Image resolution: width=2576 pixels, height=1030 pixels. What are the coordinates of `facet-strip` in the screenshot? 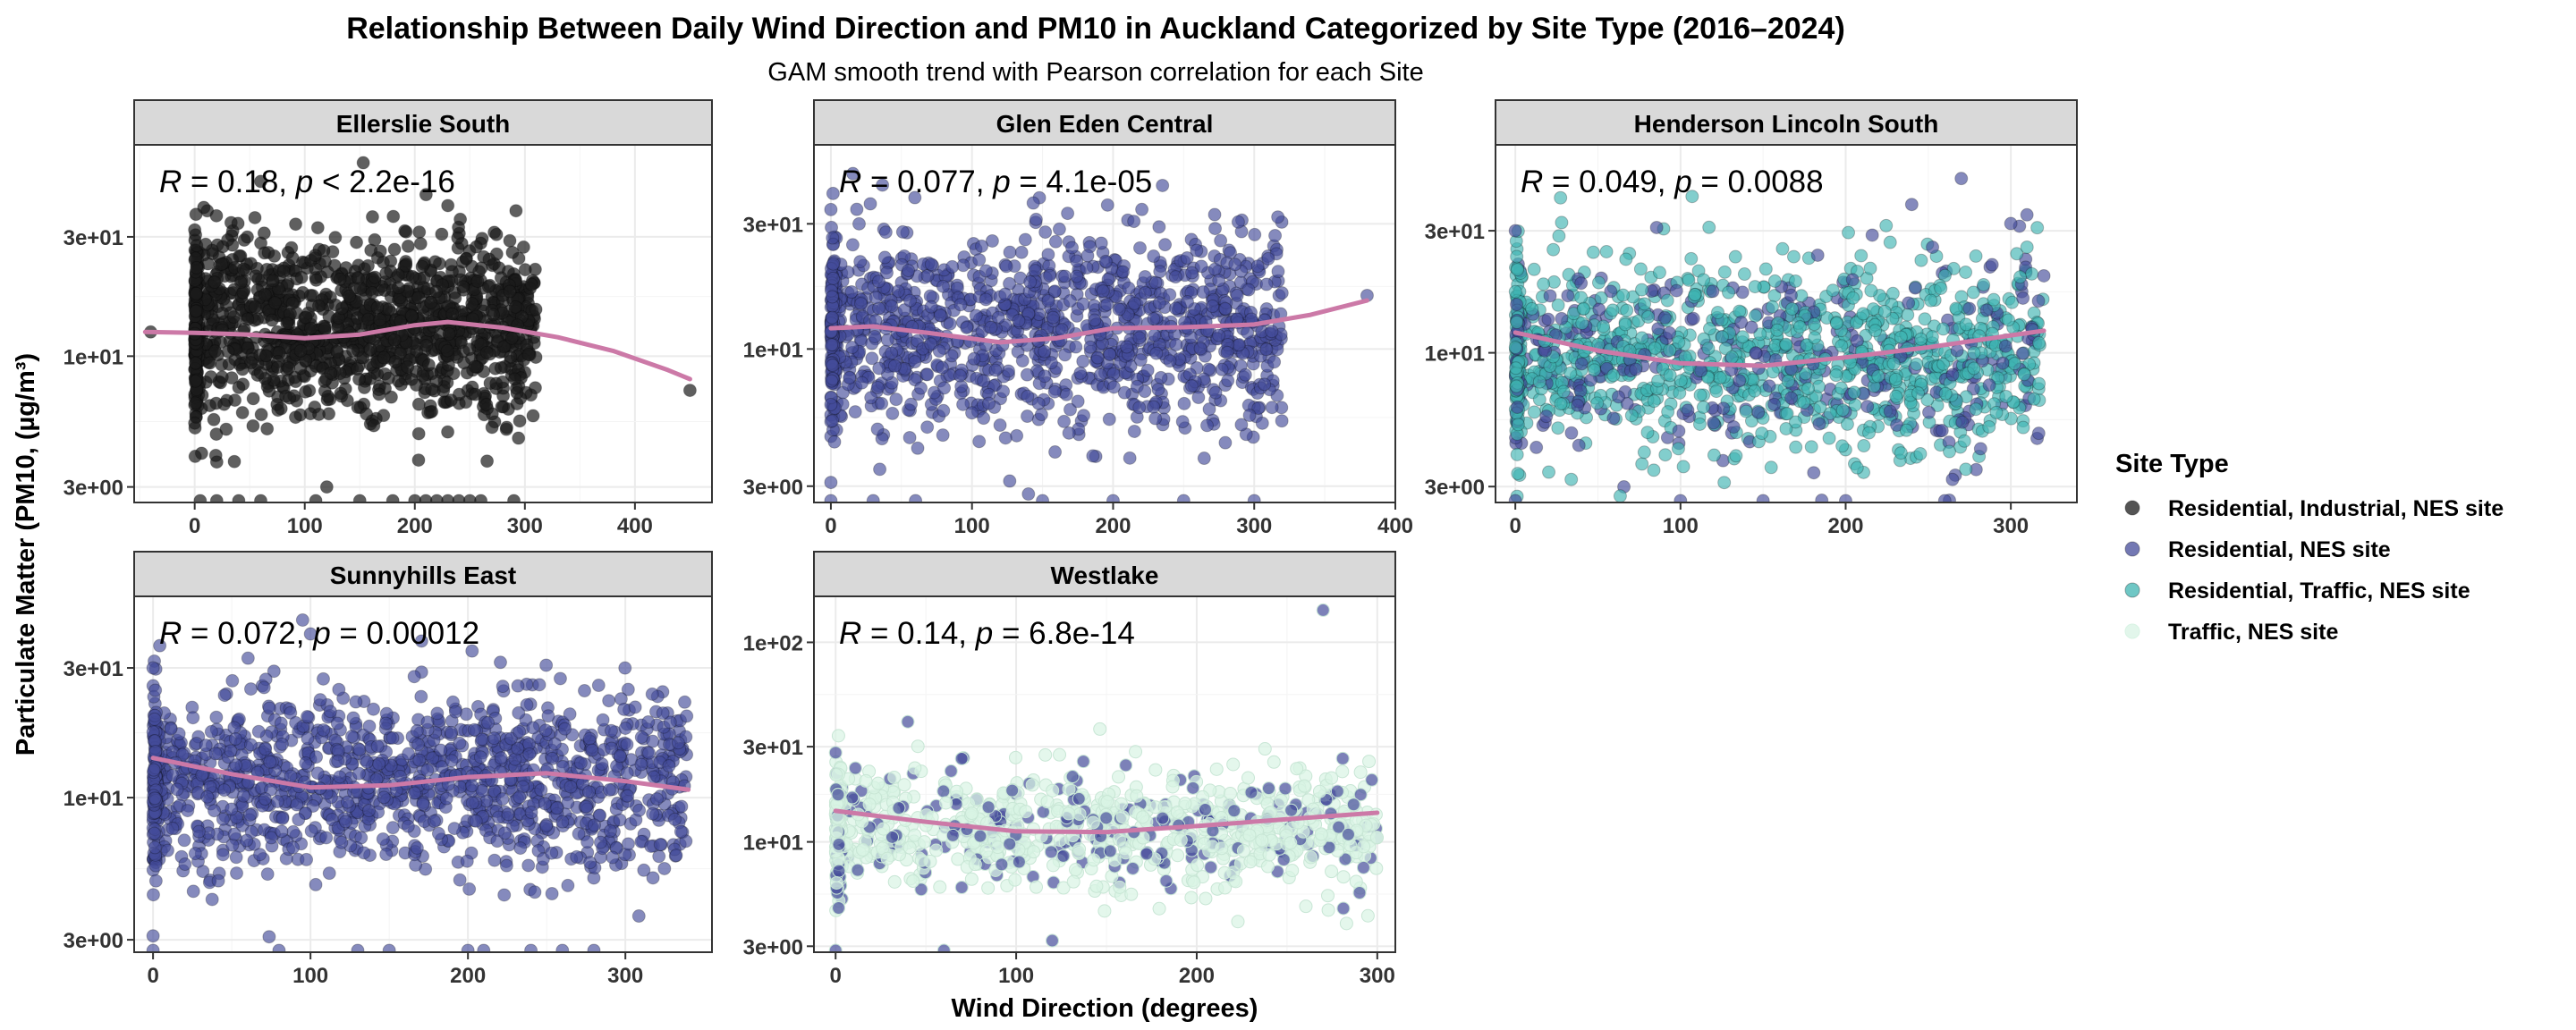 It's located at (423, 574).